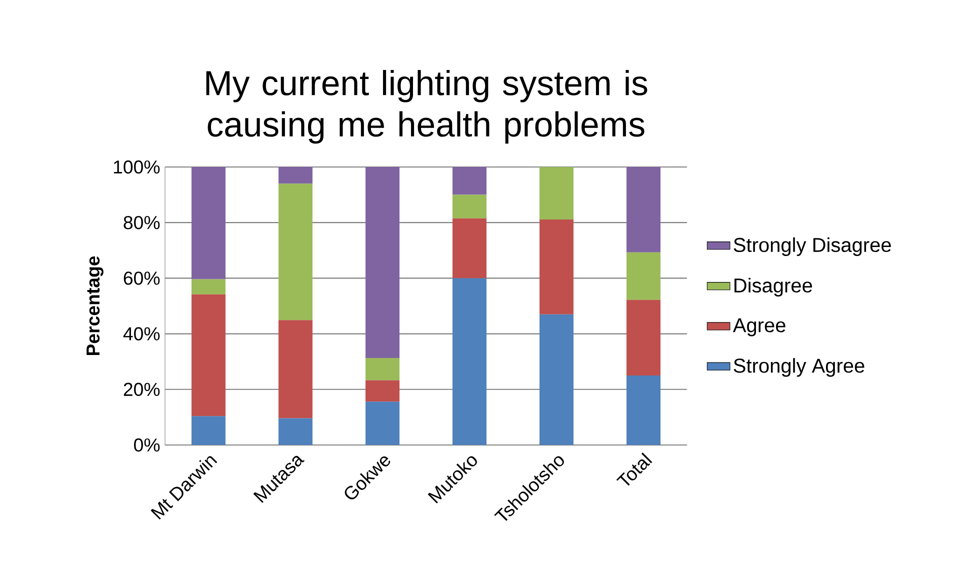  Describe the element at coordinates (759, 327) in the screenshot. I see `legend-label: Agree` at that location.